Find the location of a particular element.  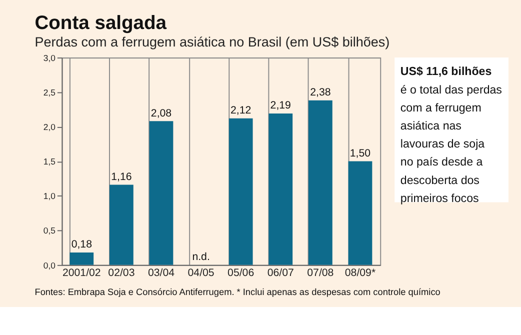

chart-subtitle: Perdas com a ferrugem asiática no Brasil (em US$ bilhões) is located at coordinates (212, 42).